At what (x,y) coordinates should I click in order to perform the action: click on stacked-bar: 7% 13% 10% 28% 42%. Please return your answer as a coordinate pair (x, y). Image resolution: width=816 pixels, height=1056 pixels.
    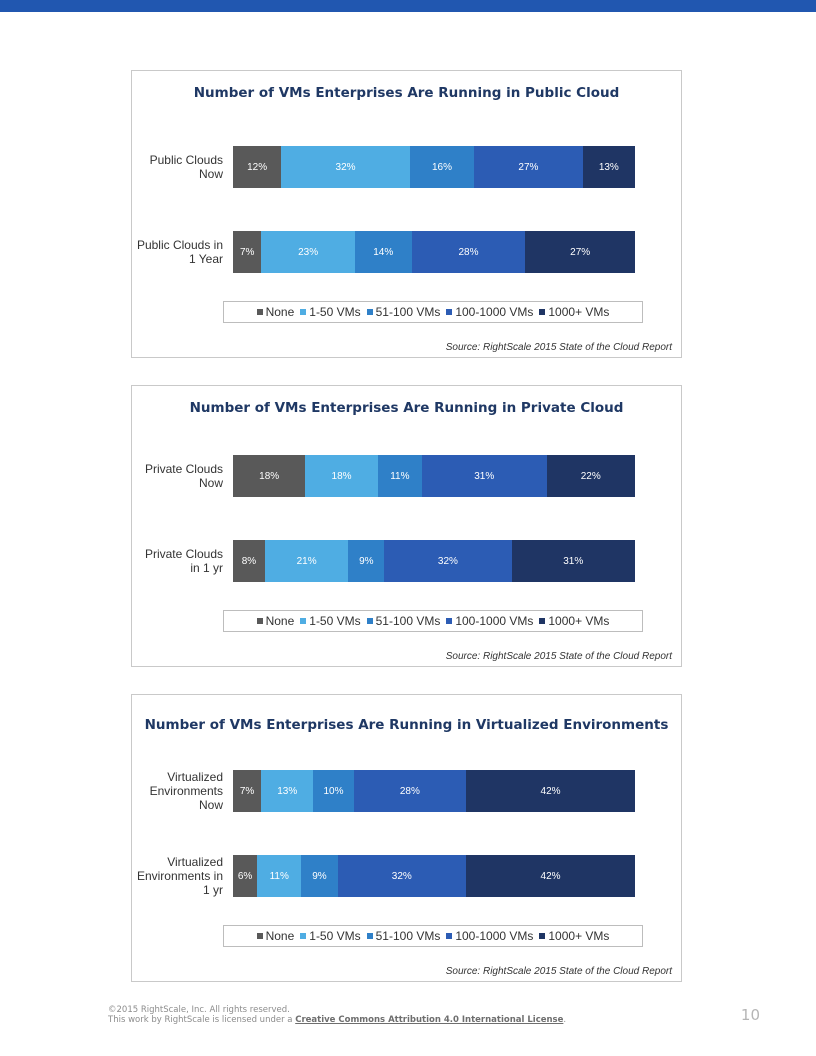
    Looking at the image, I should click on (434, 791).